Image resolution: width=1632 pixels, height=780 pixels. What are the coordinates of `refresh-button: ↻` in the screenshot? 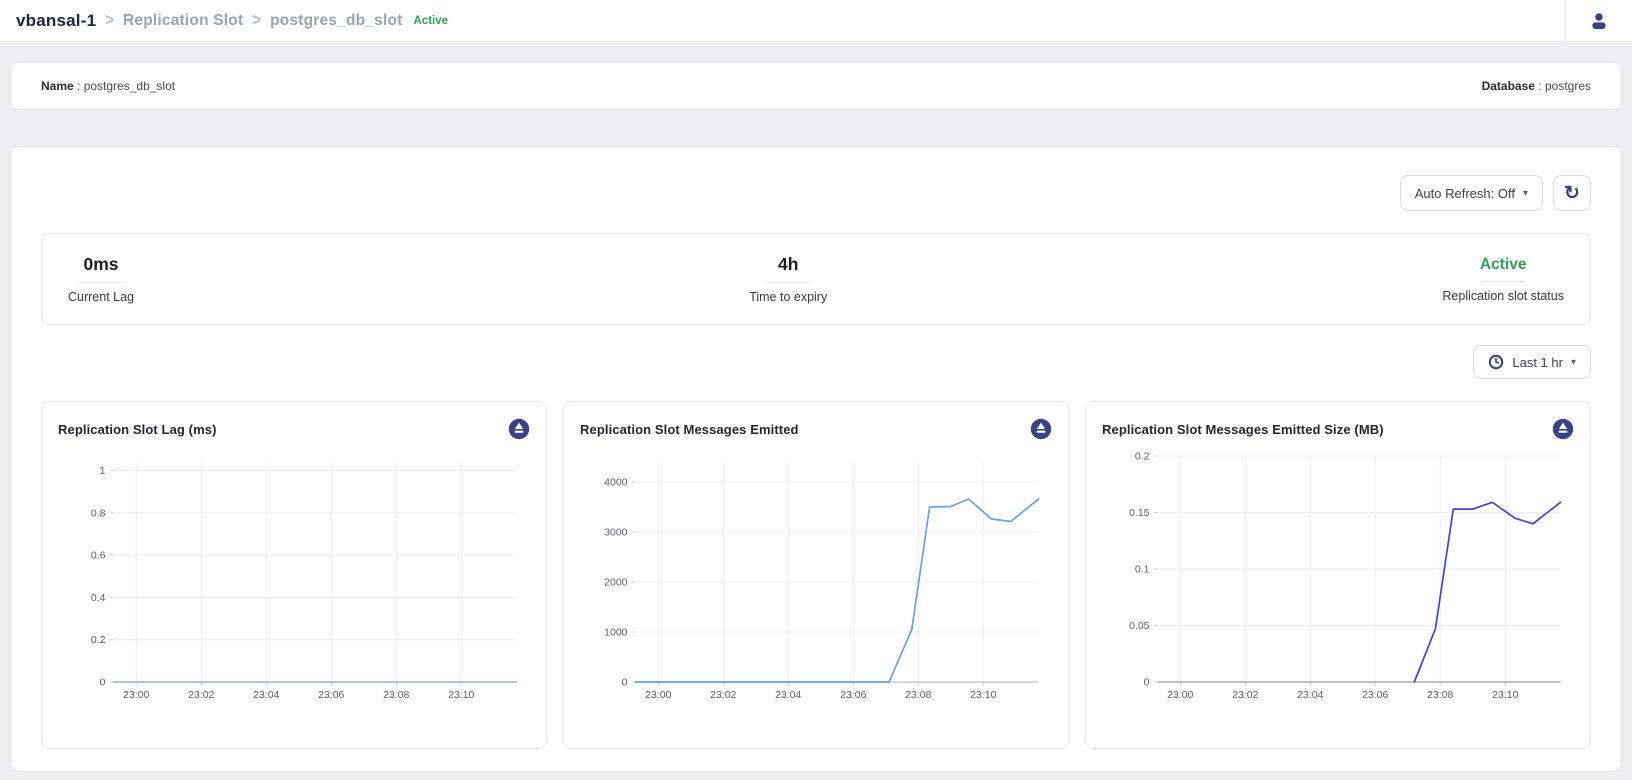 It's located at (1572, 193).